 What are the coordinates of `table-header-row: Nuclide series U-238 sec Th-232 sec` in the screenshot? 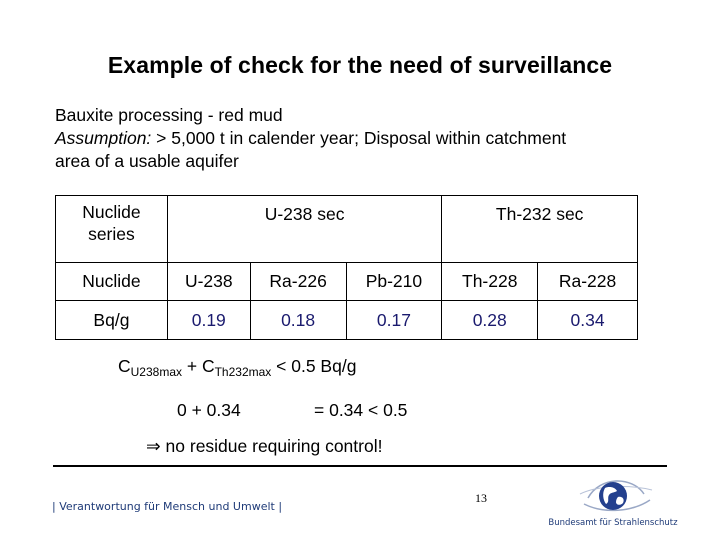 It's located at (346, 229).